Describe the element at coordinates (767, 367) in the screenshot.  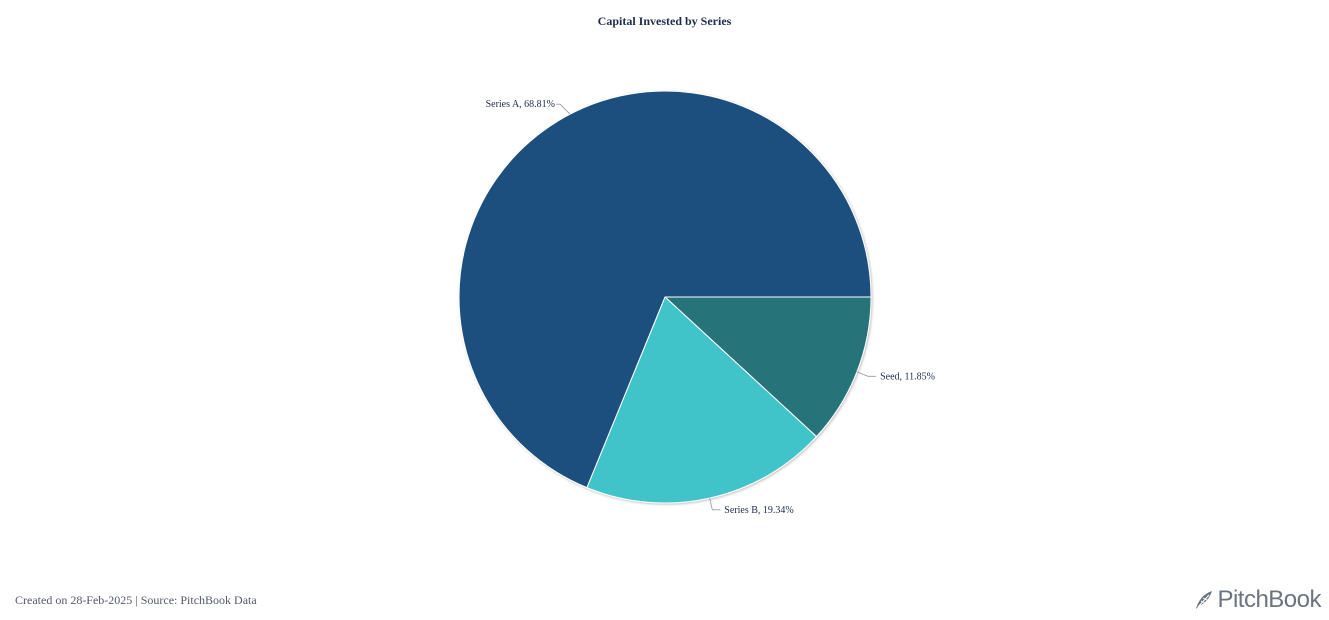
I see `pie-slice-seed` at that location.